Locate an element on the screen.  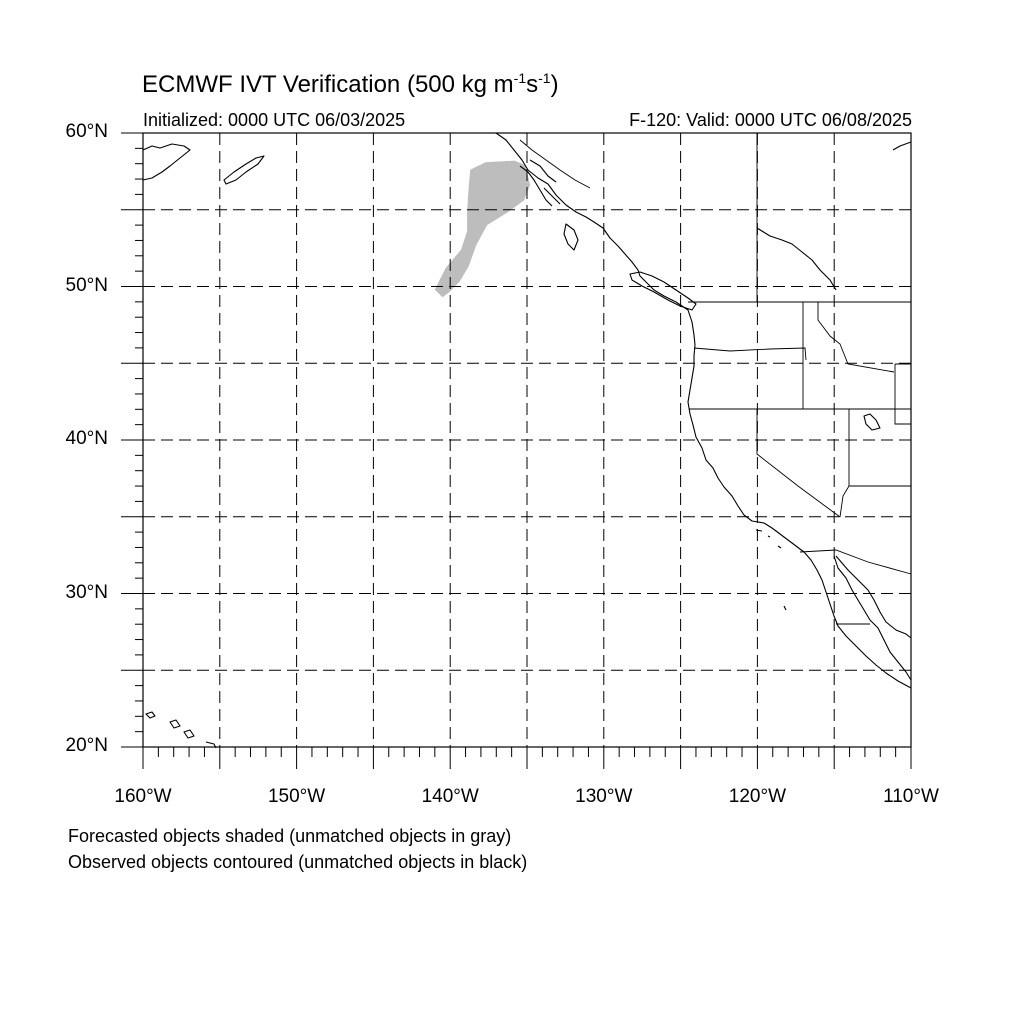
map-title: ECMWF IVT Verification (500 kg m-1s-1) is located at coordinates (350, 84).